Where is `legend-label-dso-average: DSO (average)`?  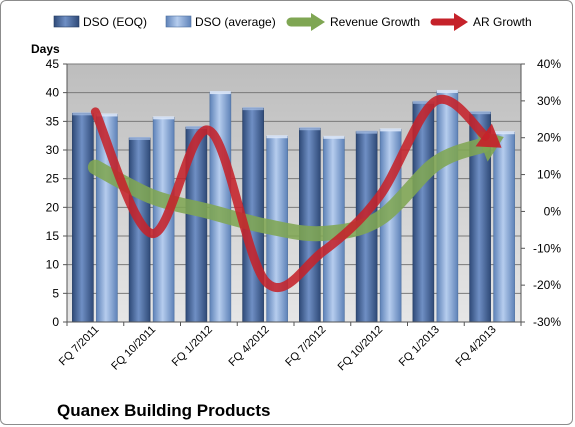 legend-label-dso-average: DSO (average) is located at coordinates (235, 22).